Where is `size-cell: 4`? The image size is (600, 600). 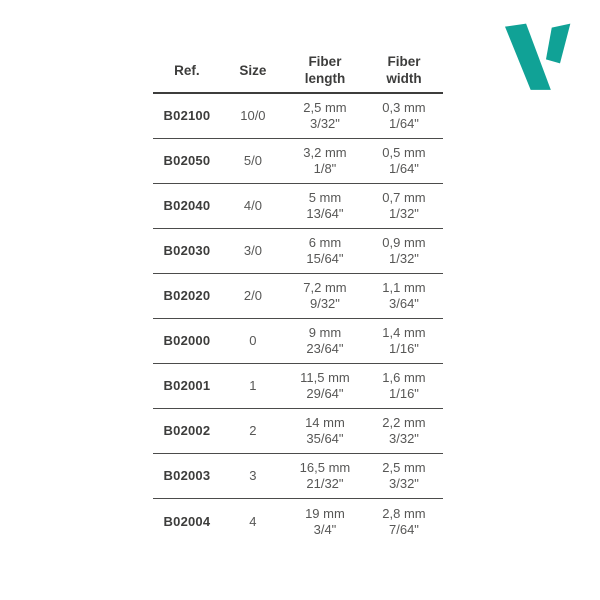
size-cell: 4 is located at coordinates (253, 521).